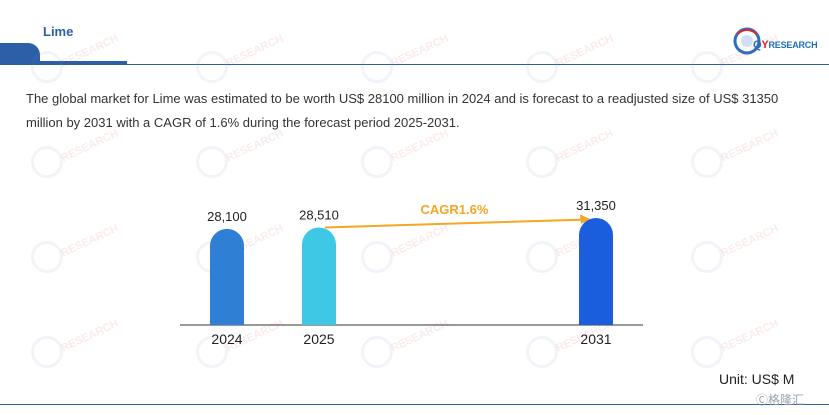 Image resolution: width=829 pixels, height=415 pixels. I want to click on footer-divider, so click(414, 404).